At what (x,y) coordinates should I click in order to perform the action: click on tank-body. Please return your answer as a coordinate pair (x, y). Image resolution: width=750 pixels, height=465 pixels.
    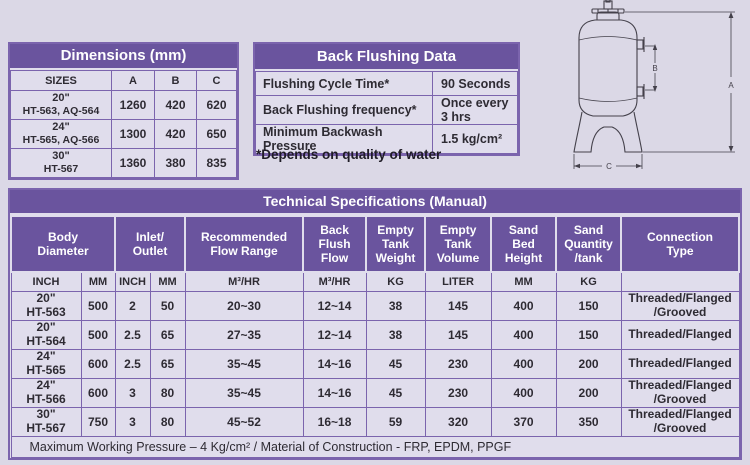
    Looking at the image, I should click on (608, 68).